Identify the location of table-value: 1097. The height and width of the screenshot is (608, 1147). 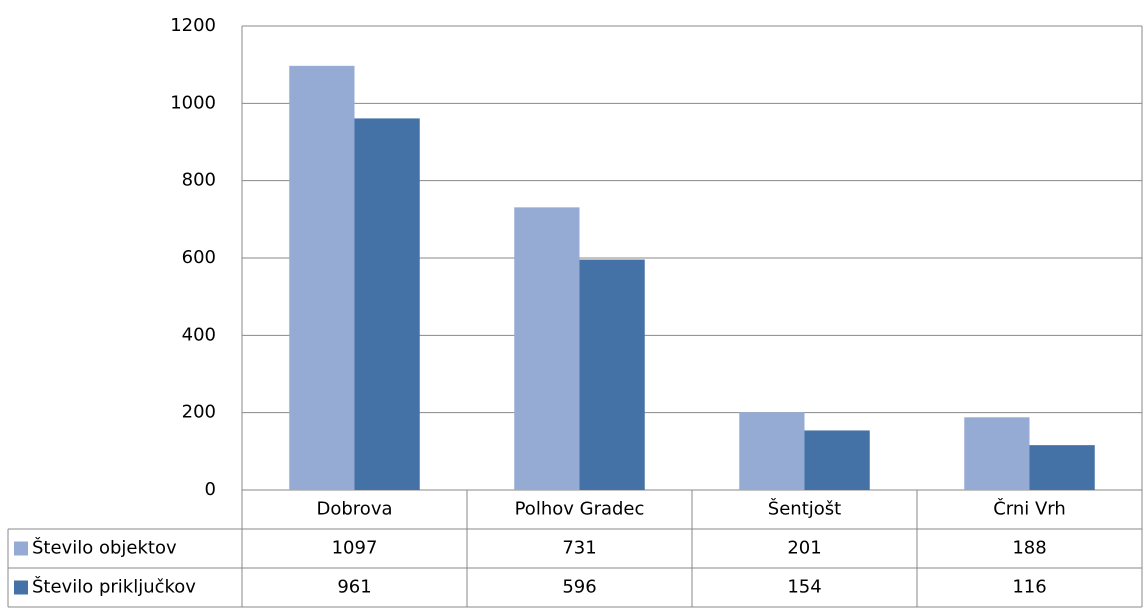
(355, 548).